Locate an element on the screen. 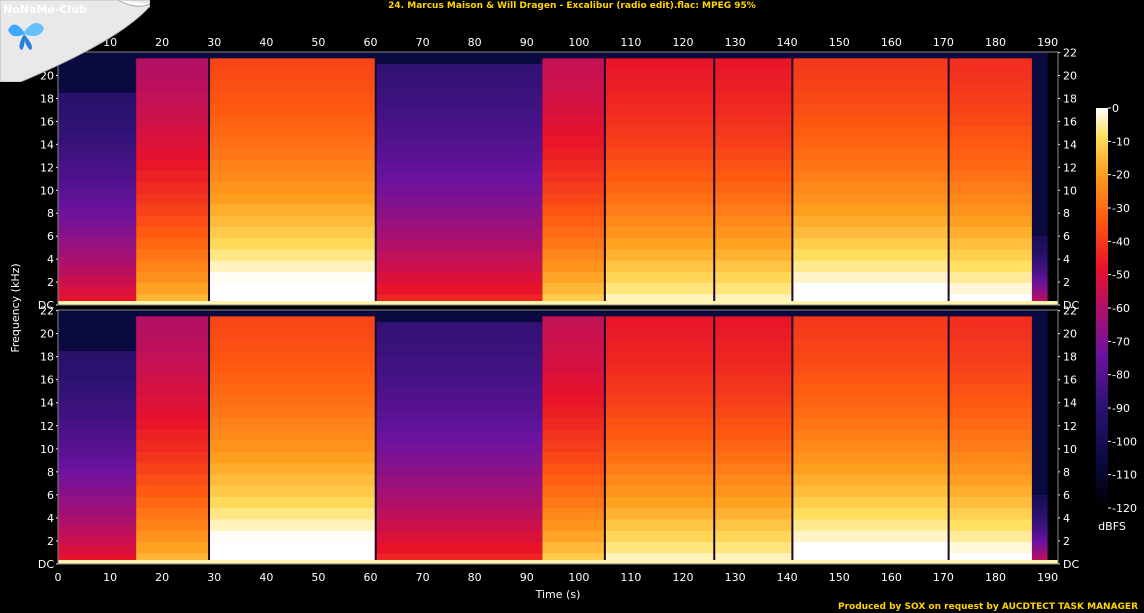 This screenshot has width=1144, height=613. y-tick-right: 2 is located at coordinates (1066, 282).